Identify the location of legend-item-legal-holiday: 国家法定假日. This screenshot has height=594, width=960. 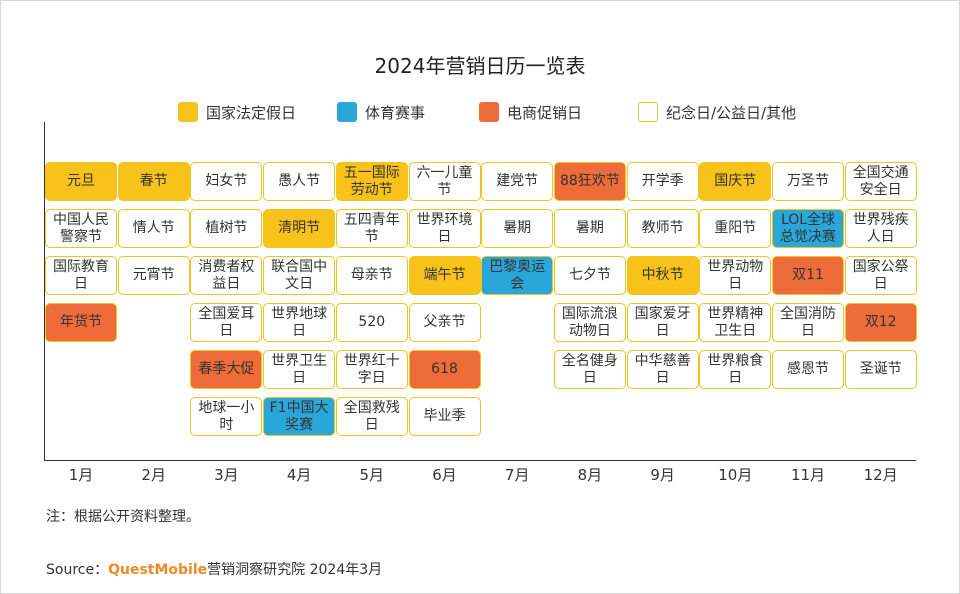
(237, 112).